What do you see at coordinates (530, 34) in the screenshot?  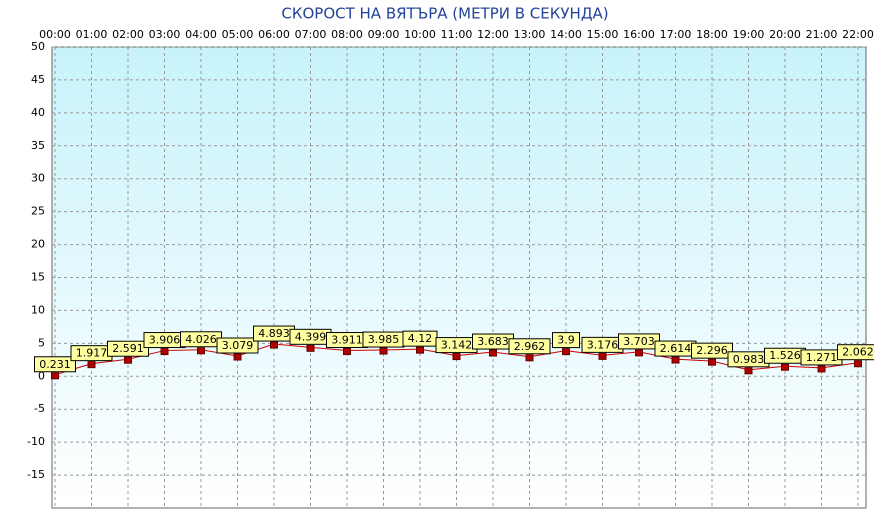 I see `x-tick-label: 13:00` at bounding box center [530, 34].